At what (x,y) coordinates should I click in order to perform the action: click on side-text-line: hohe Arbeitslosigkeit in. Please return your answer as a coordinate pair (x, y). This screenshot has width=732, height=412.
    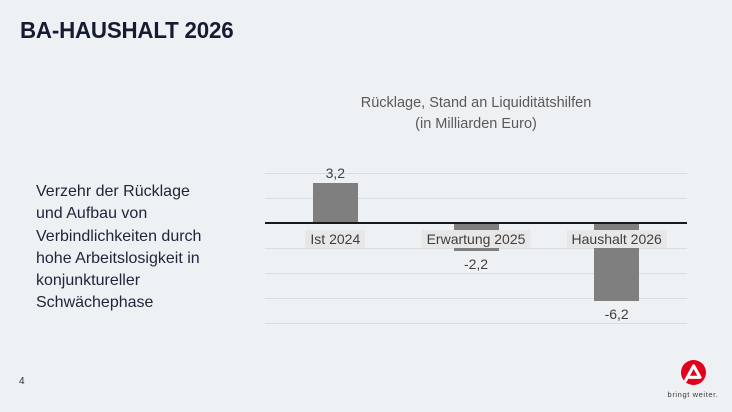
    Looking at the image, I should click on (118, 258).